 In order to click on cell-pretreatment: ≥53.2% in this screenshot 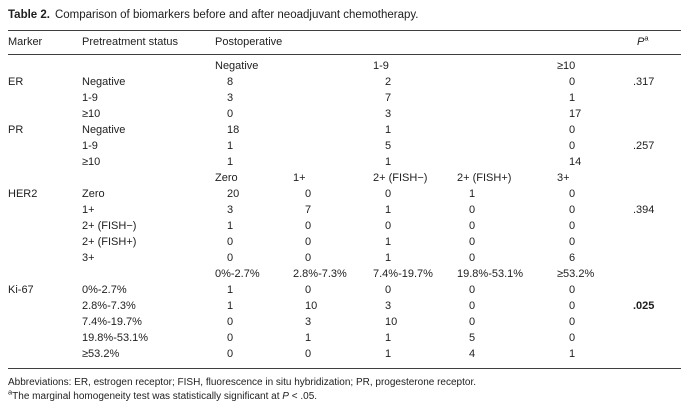, I will do `click(101, 354)`.